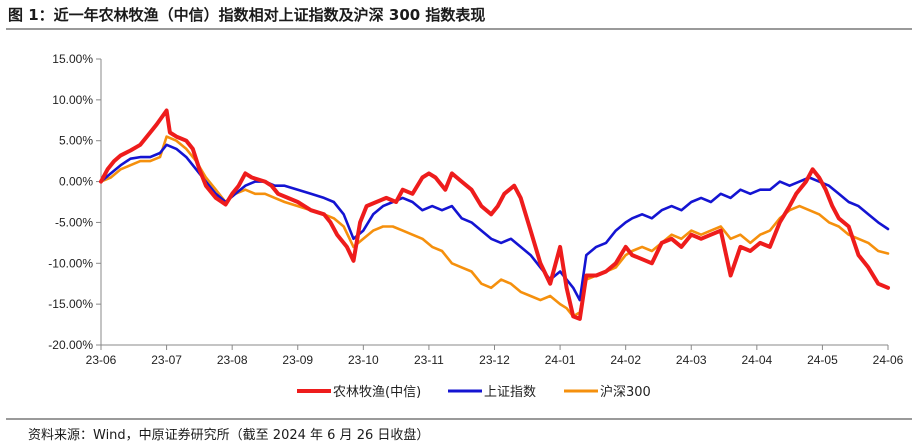  I want to click on y-tick-label: 0.00%, so click(76, 182).